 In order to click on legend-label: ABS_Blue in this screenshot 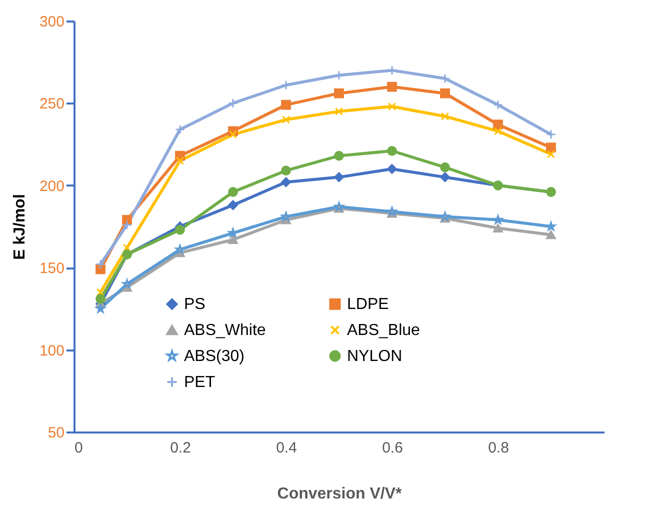, I will do `click(383, 330)`.